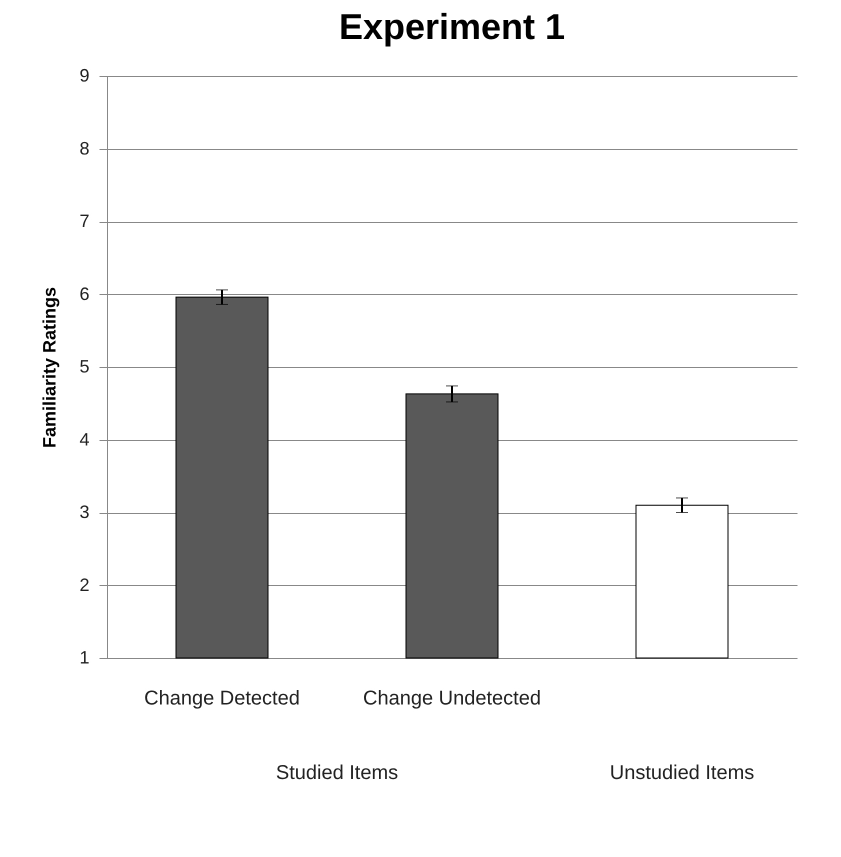 The width and height of the screenshot is (841, 857). I want to click on y-tick-label: 3, so click(84, 512).